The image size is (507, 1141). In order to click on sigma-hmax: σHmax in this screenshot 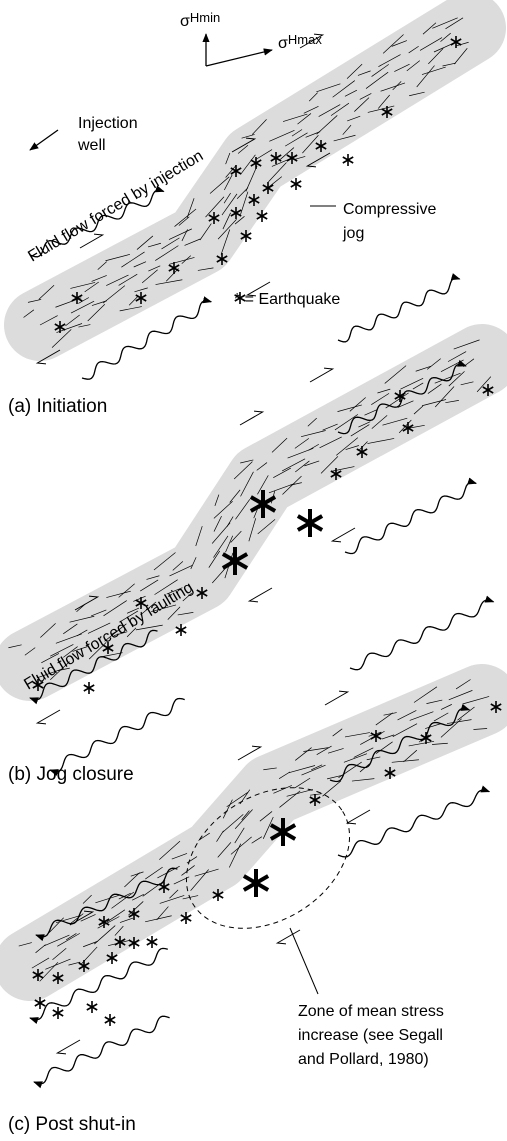, I will do `click(300, 42)`.